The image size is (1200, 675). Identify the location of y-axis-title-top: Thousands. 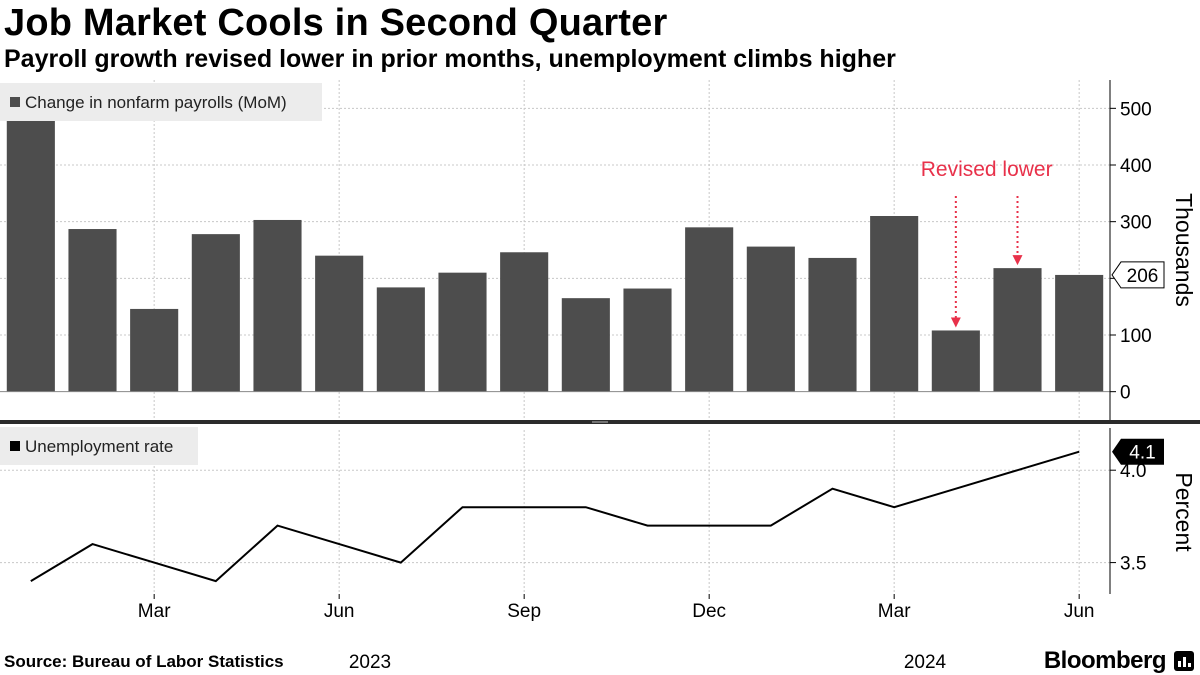
(1184, 250).